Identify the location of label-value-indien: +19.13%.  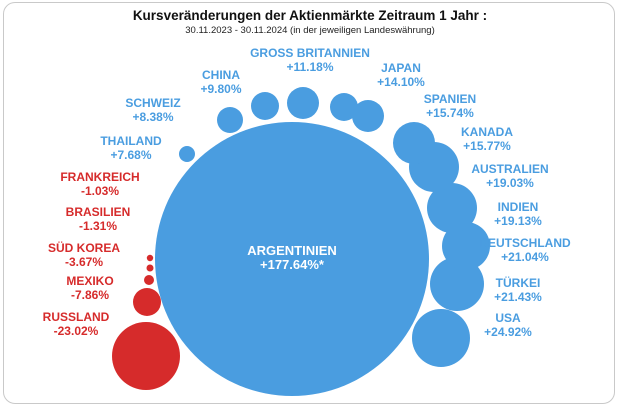
(518, 221).